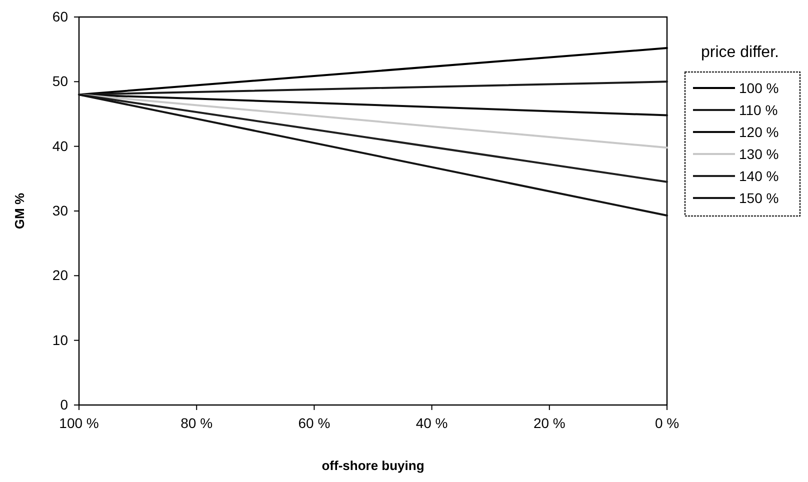  Describe the element at coordinates (64, 404) in the screenshot. I see `y-tick-label: 0` at that location.